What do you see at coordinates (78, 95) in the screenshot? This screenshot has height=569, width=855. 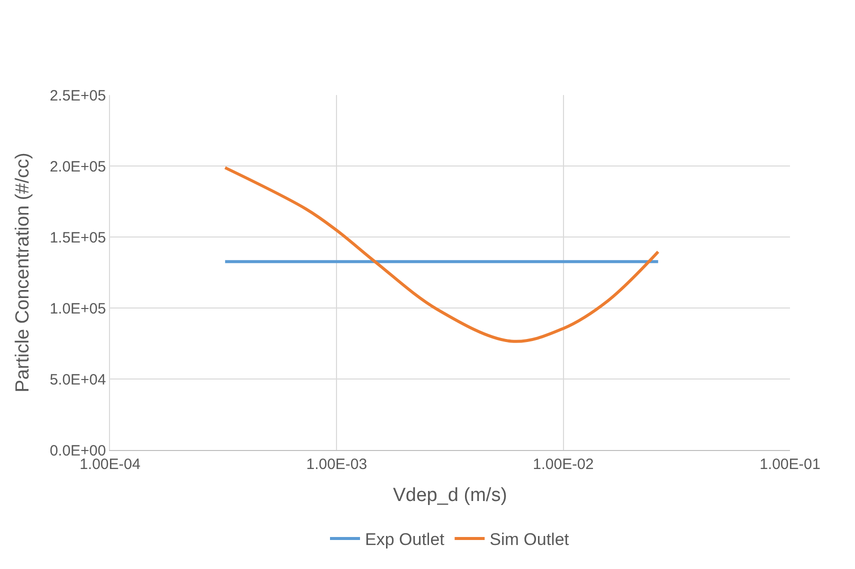 I see `y-tick-label: 2.5E+05` at bounding box center [78, 95].